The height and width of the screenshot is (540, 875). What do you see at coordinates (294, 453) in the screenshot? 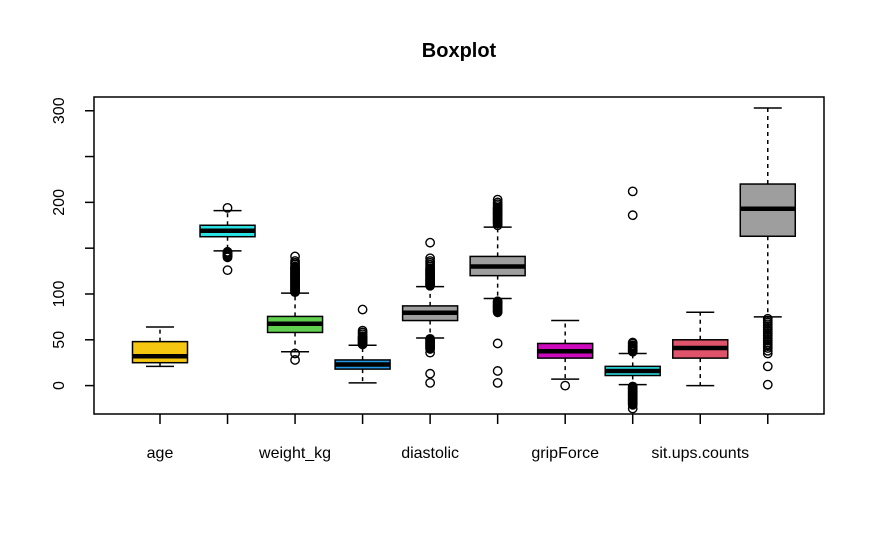
I see `x-tick-label: weight_kg` at bounding box center [294, 453].